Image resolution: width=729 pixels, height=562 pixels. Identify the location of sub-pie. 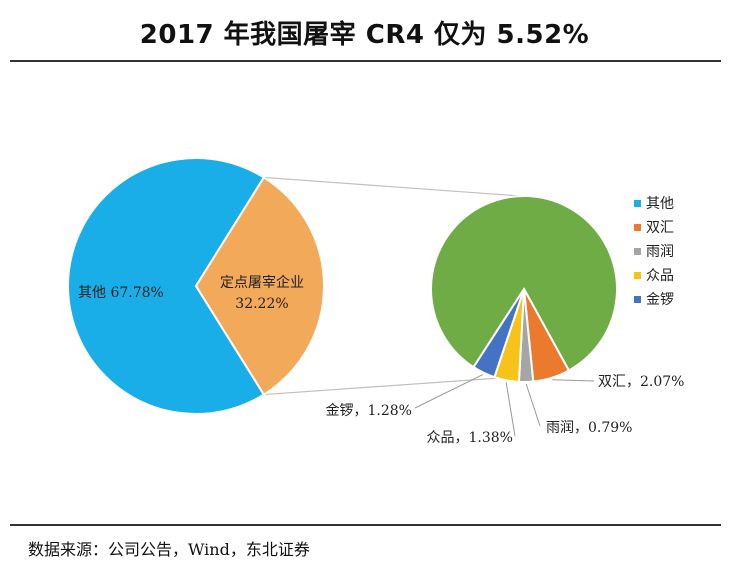
(524, 289).